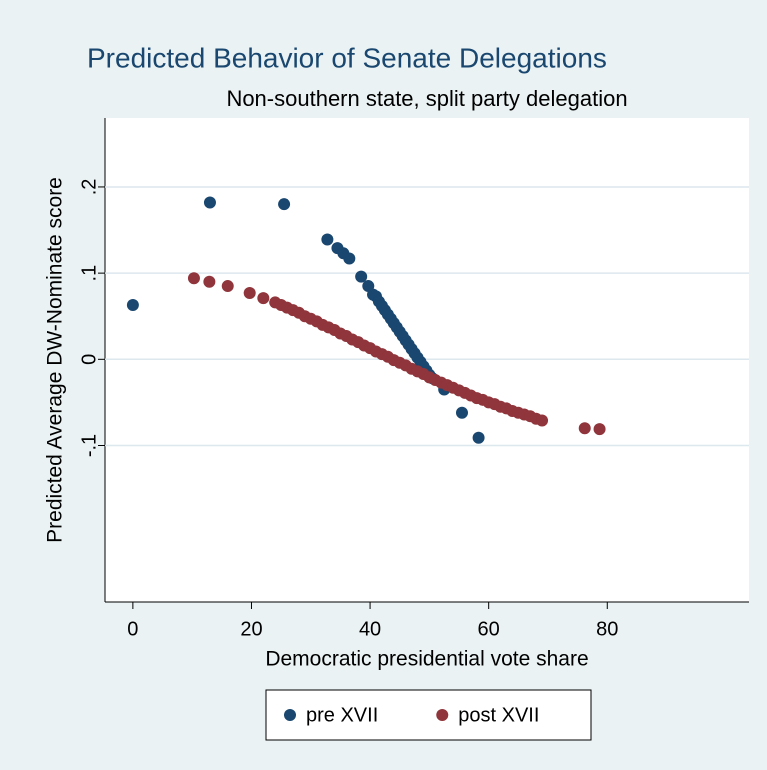 This screenshot has height=770, width=767. I want to click on y-tick-label: -.1, so click(89, 445).